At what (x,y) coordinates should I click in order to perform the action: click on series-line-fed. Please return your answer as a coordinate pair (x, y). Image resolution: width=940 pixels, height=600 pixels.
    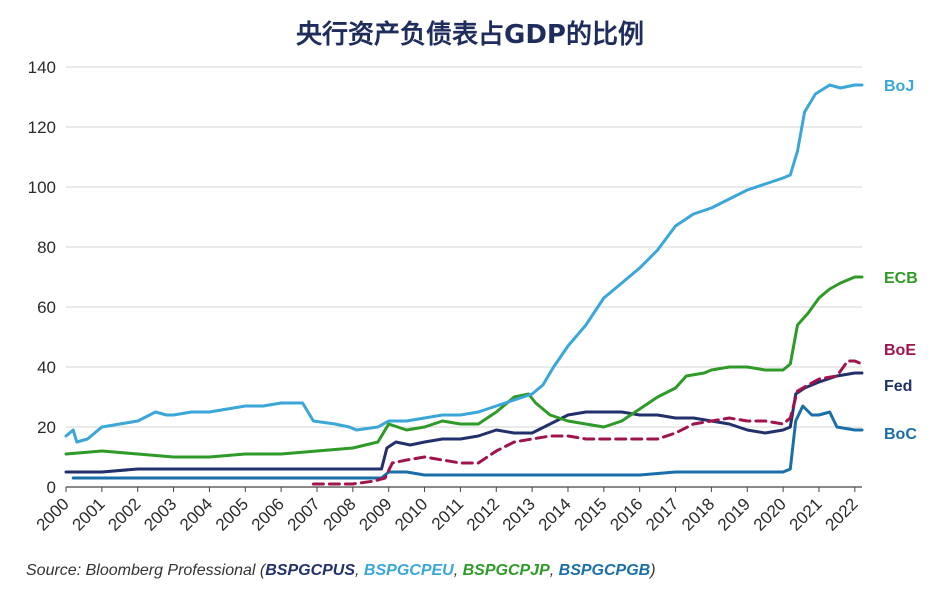
    Looking at the image, I should click on (464, 422).